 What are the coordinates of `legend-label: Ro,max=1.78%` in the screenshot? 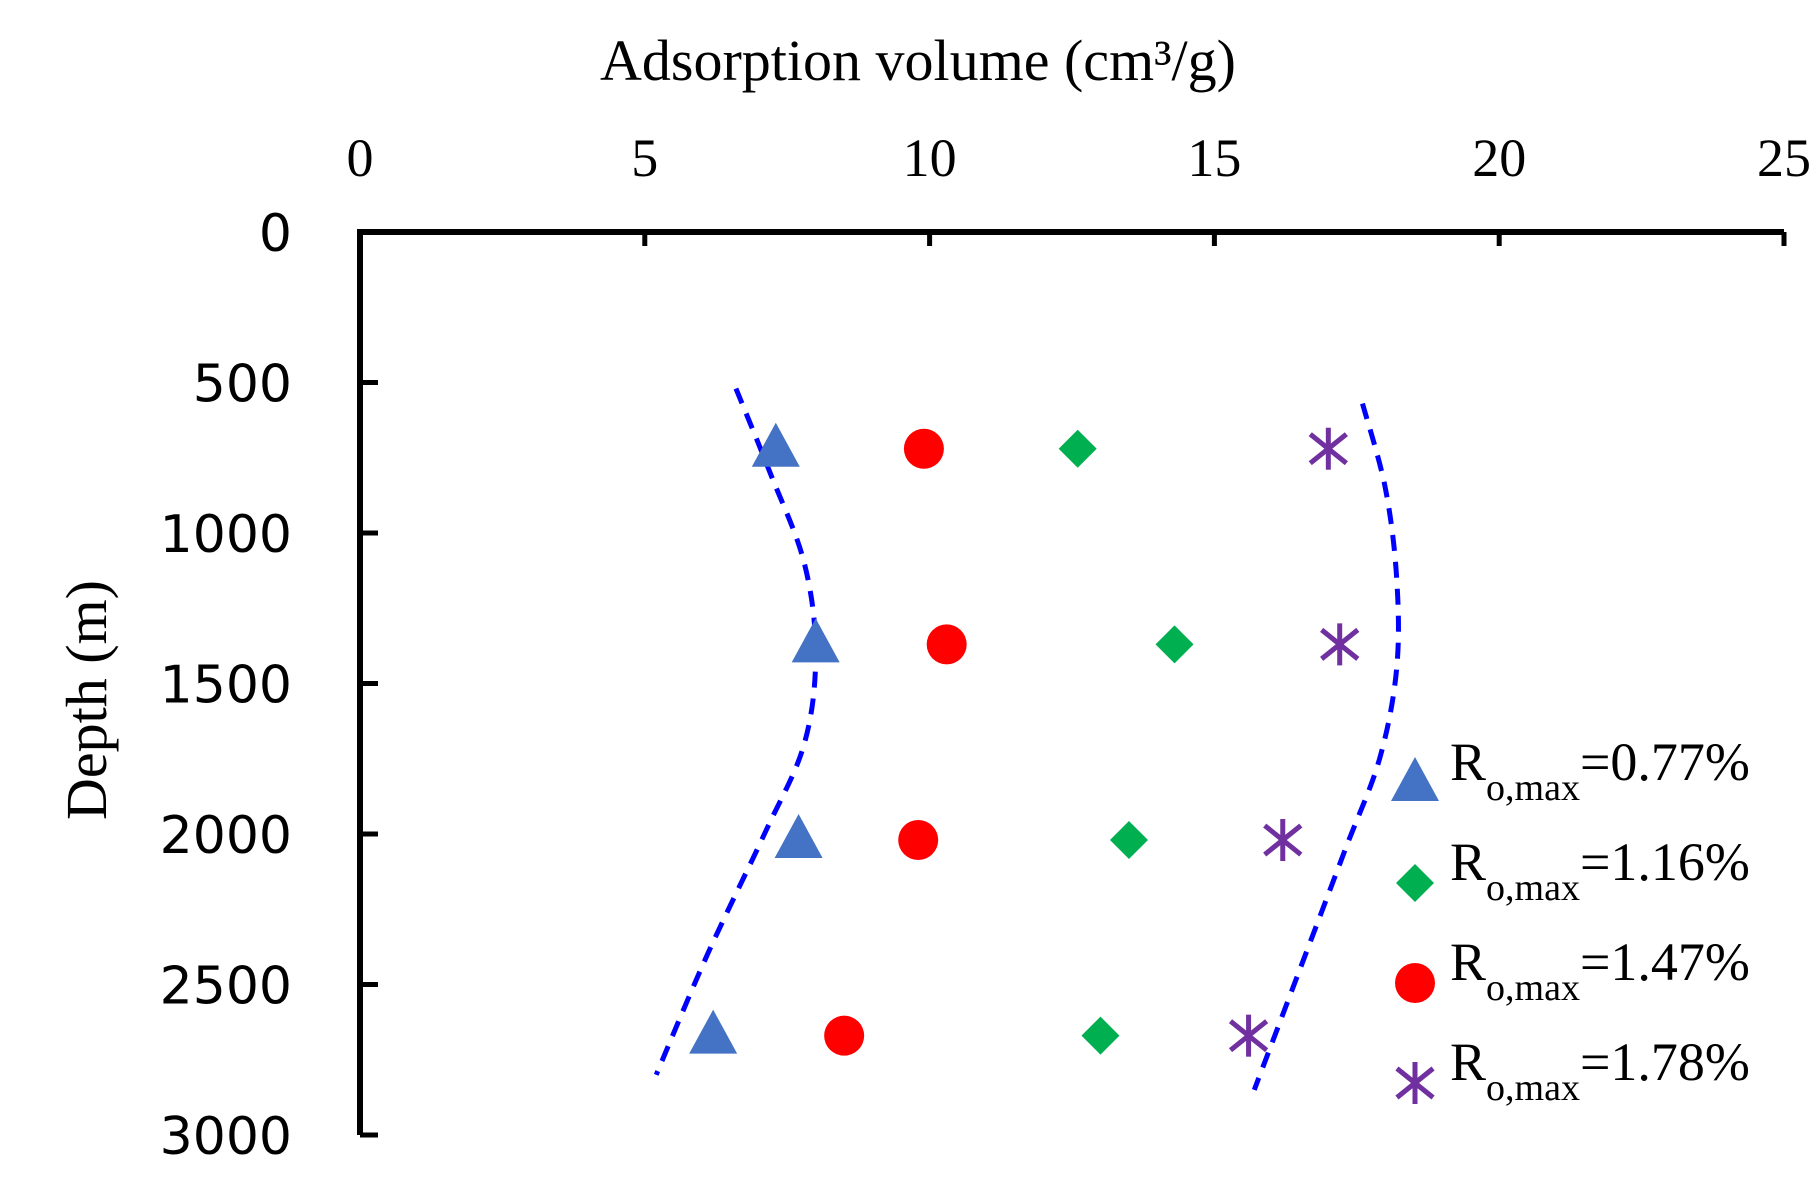 It's located at (1600, 1070).